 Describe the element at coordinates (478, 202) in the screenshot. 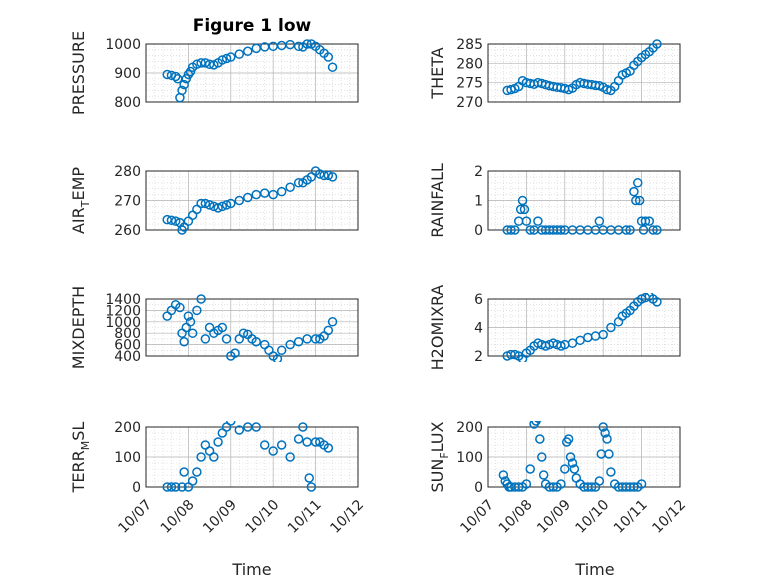

I see `y-tick-label: 1` at that location.